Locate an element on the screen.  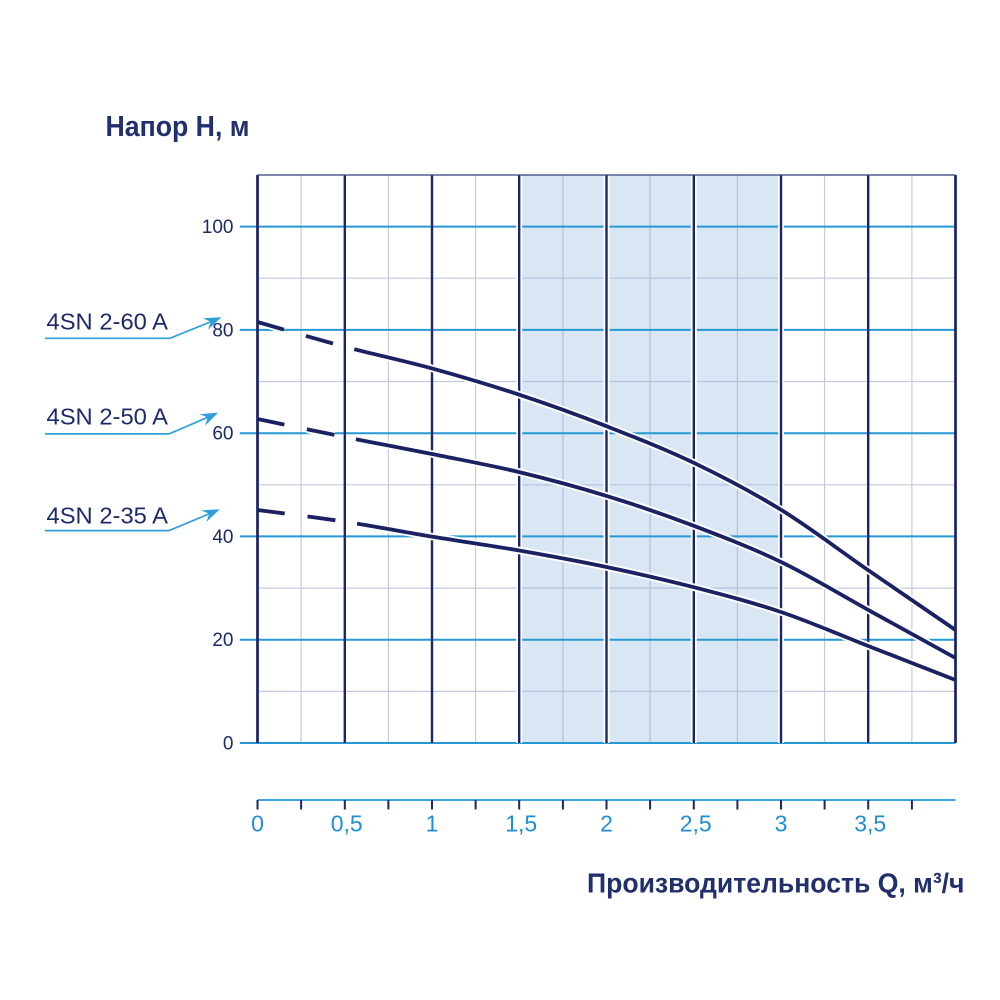
svg-text: 4SN 2-60 A is located at coordinates (108, 322).